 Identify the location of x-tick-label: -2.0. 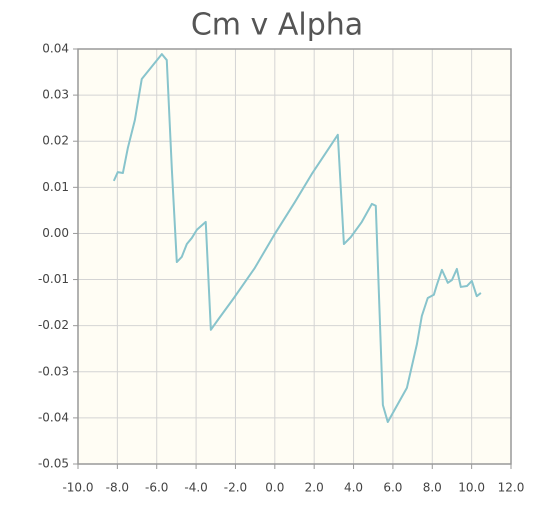
(235, 488).